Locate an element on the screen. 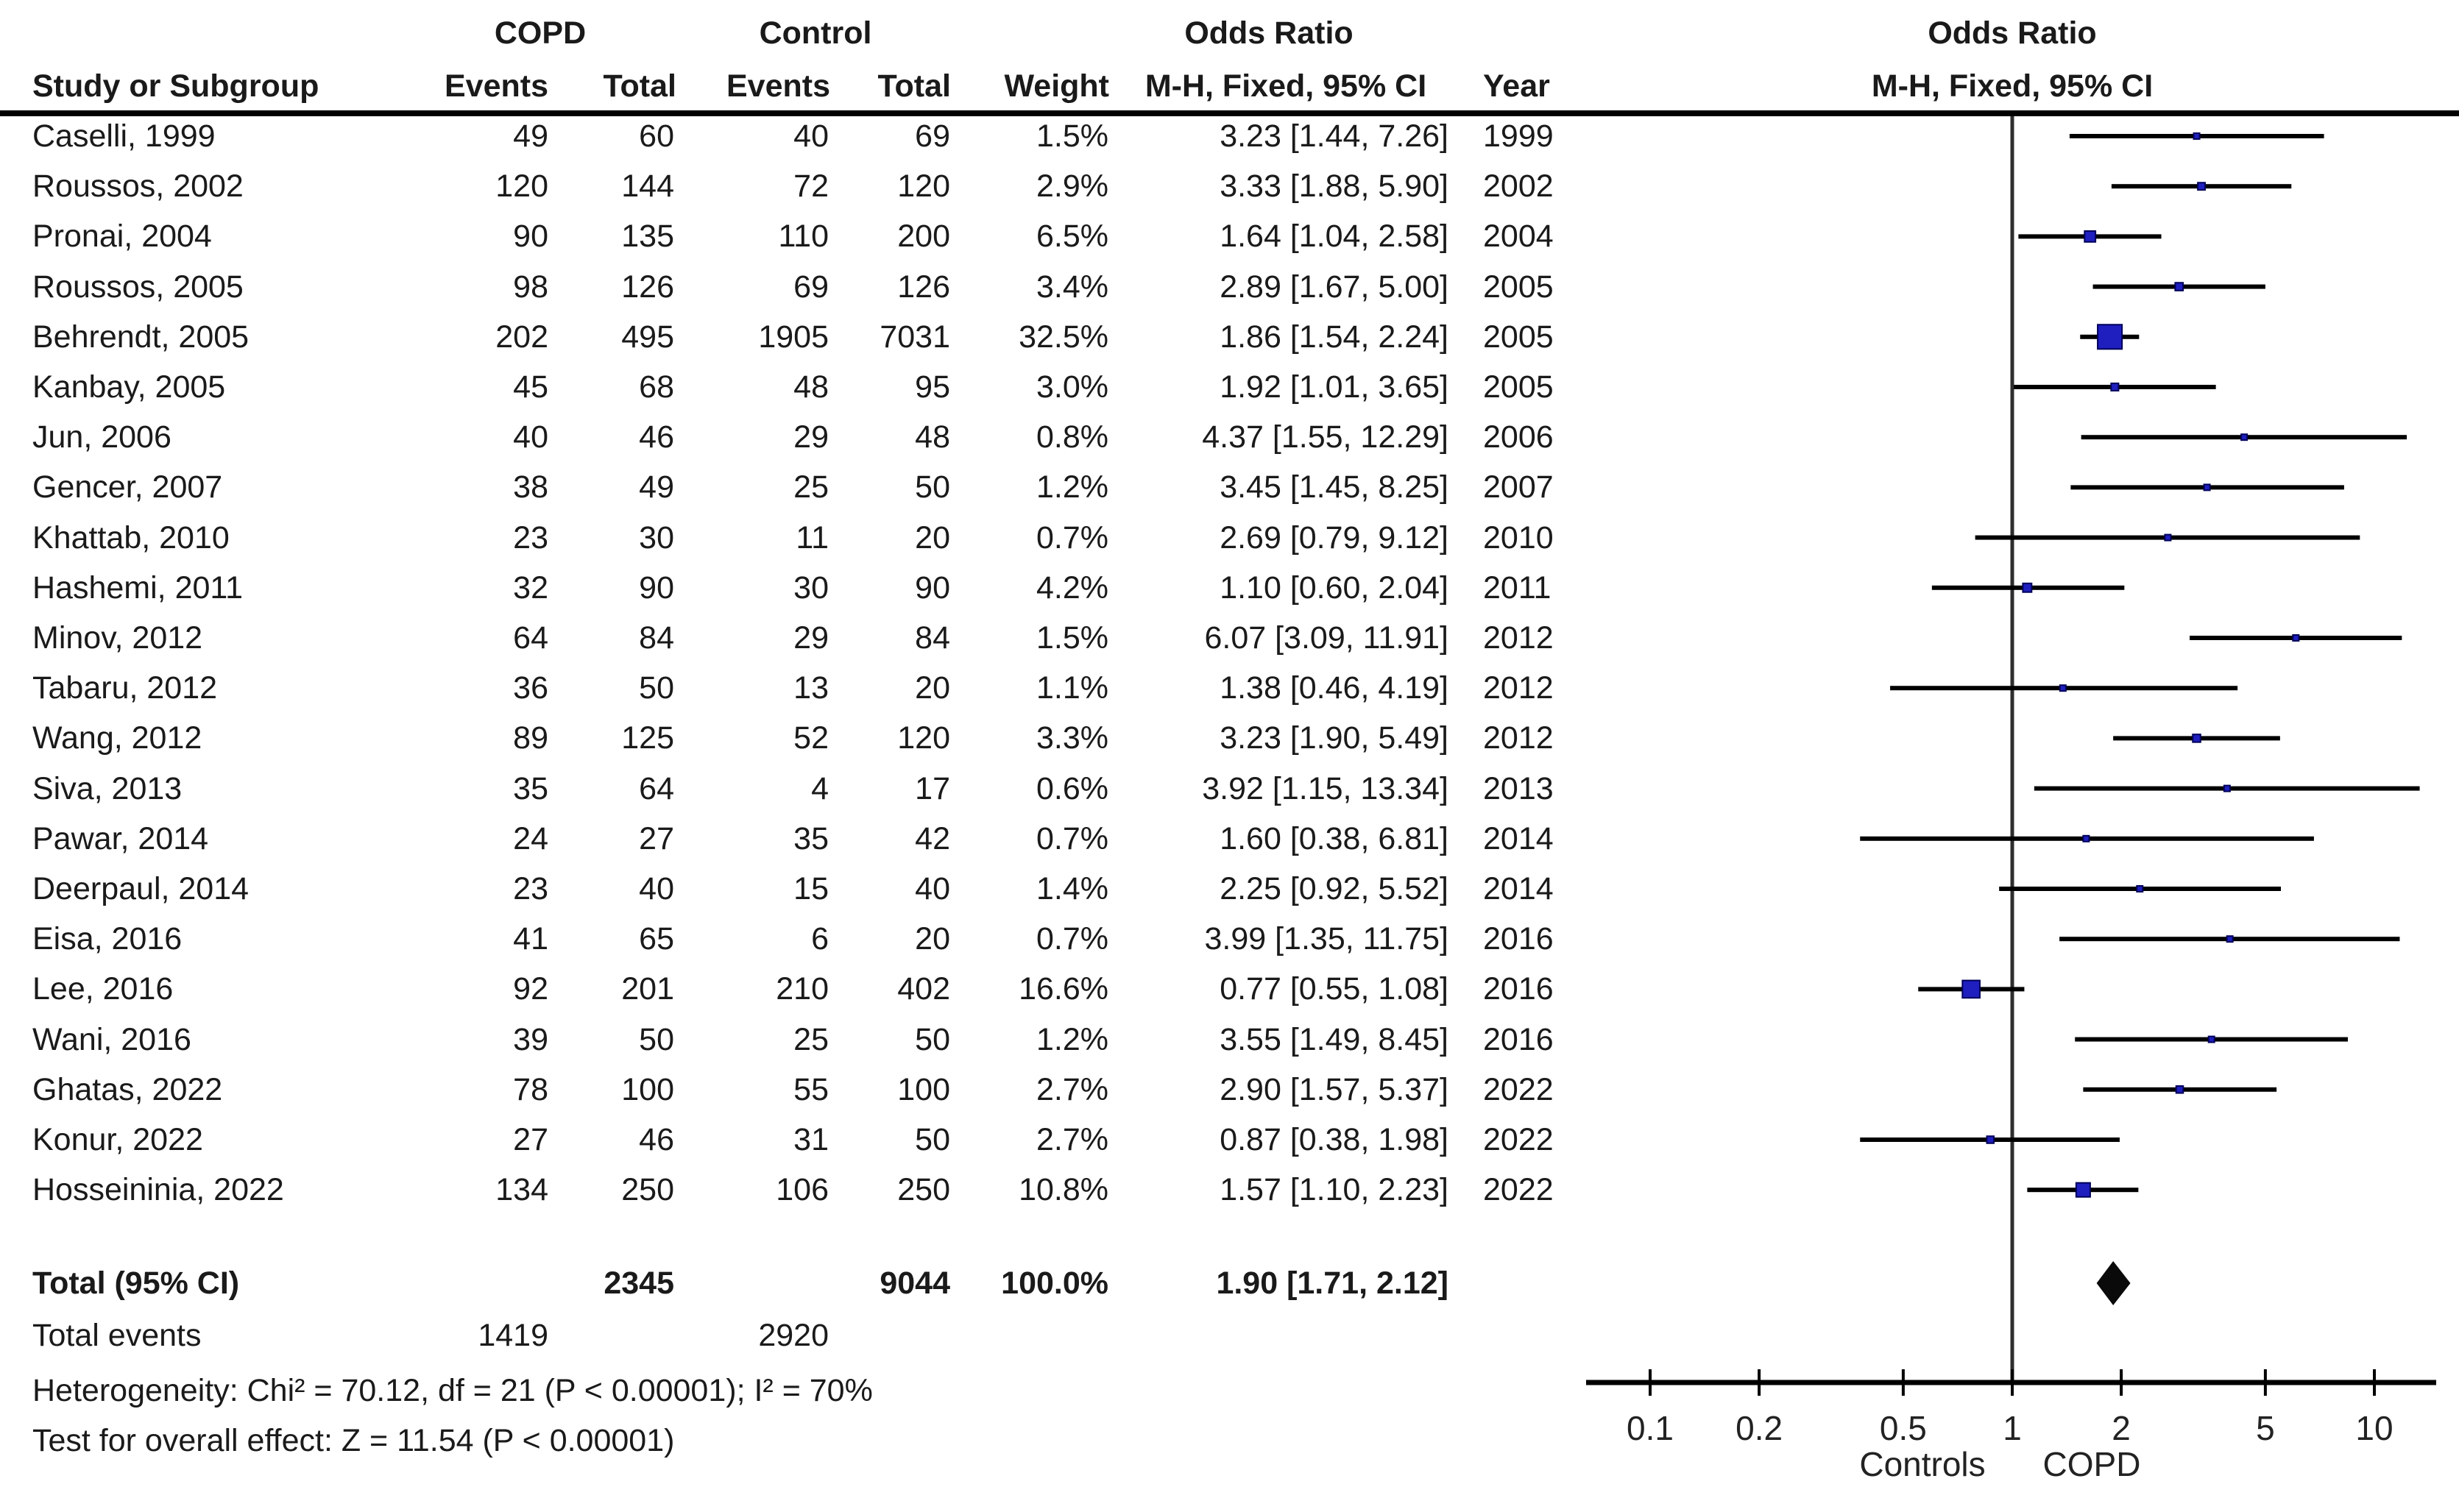 The image size is (2459, 1512). weight-value: 0.6% is located at coordinates (1072, 788).